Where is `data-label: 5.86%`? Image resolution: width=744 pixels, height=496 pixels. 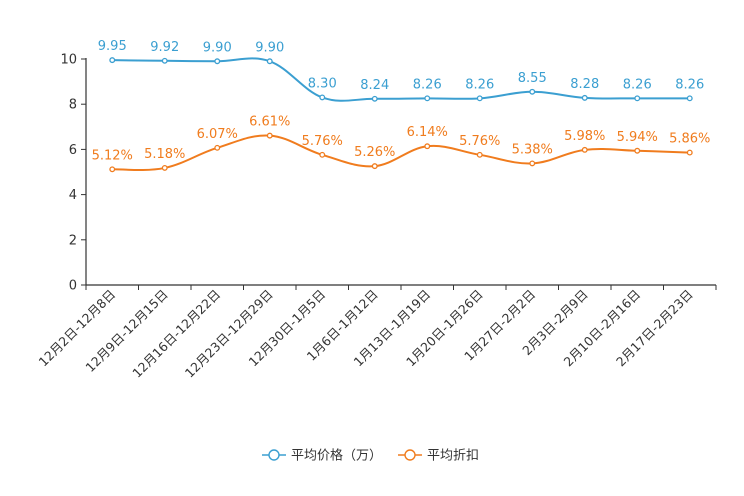
data-label: 5.86% is located at coordinates (689, 139).